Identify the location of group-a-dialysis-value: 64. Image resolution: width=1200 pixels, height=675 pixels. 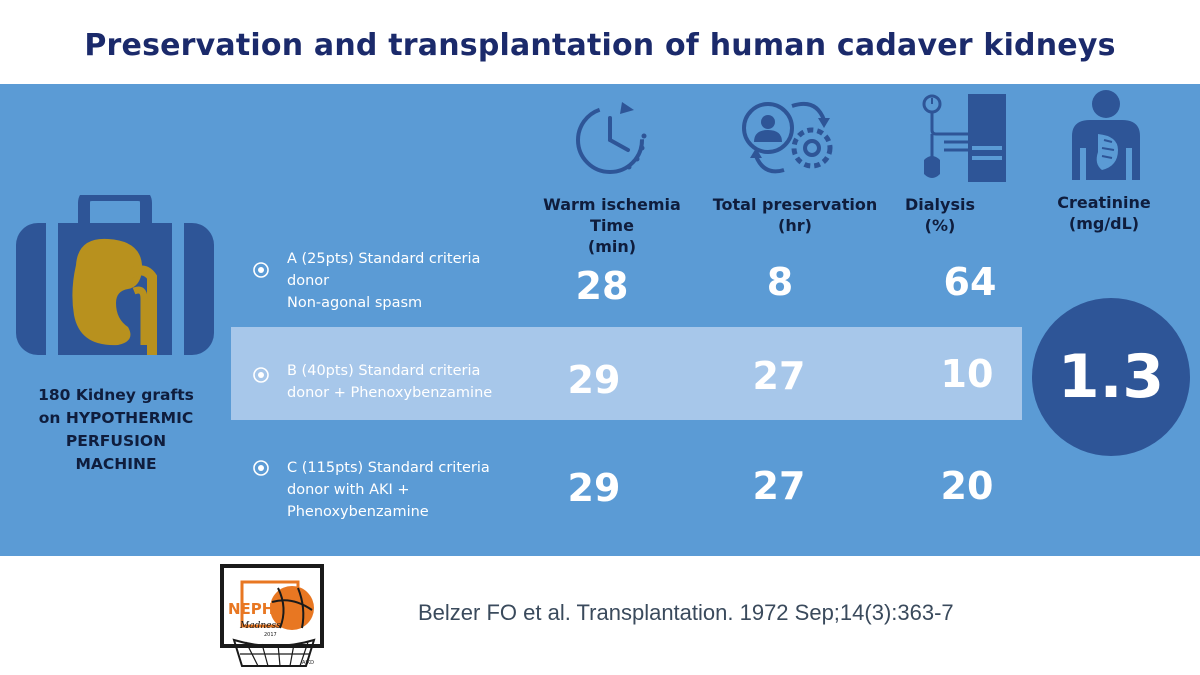
(970, 282).